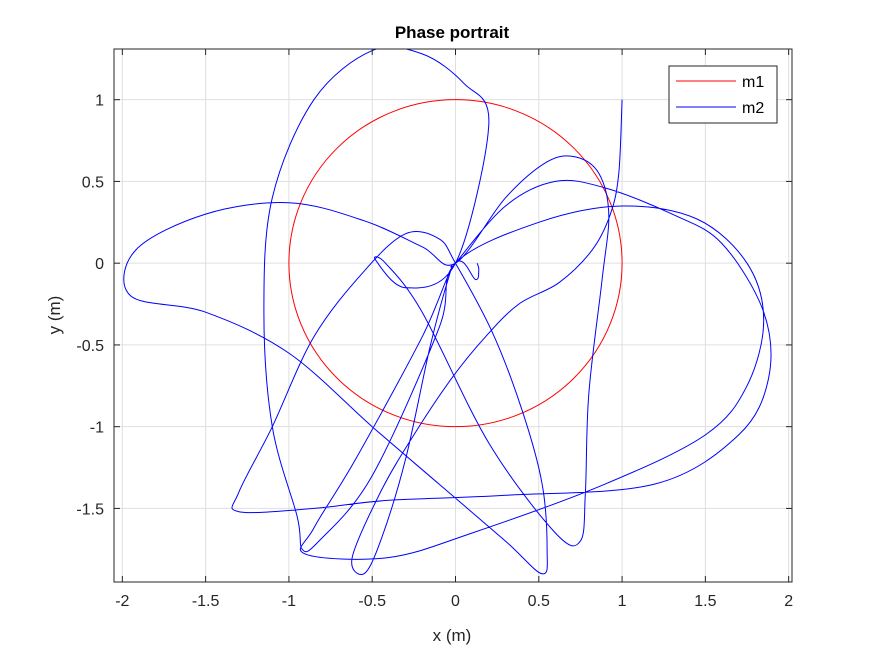  What do you see at coordinates (54, 315) in the screenshot?
I see `y-axis-label: y (m)` at bounding box center [54, 315].